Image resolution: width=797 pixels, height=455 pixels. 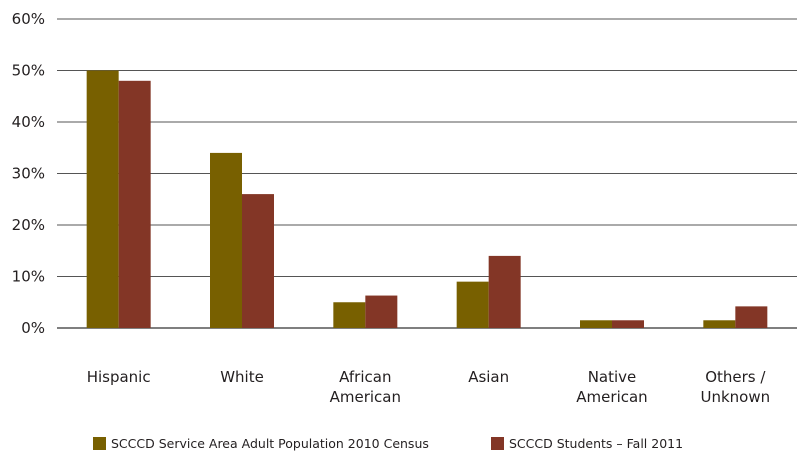 What do you see at coordinates (28, 122) in the screenshot?
I see `y-tick-label: 40%` at bounding box center [28, 122].